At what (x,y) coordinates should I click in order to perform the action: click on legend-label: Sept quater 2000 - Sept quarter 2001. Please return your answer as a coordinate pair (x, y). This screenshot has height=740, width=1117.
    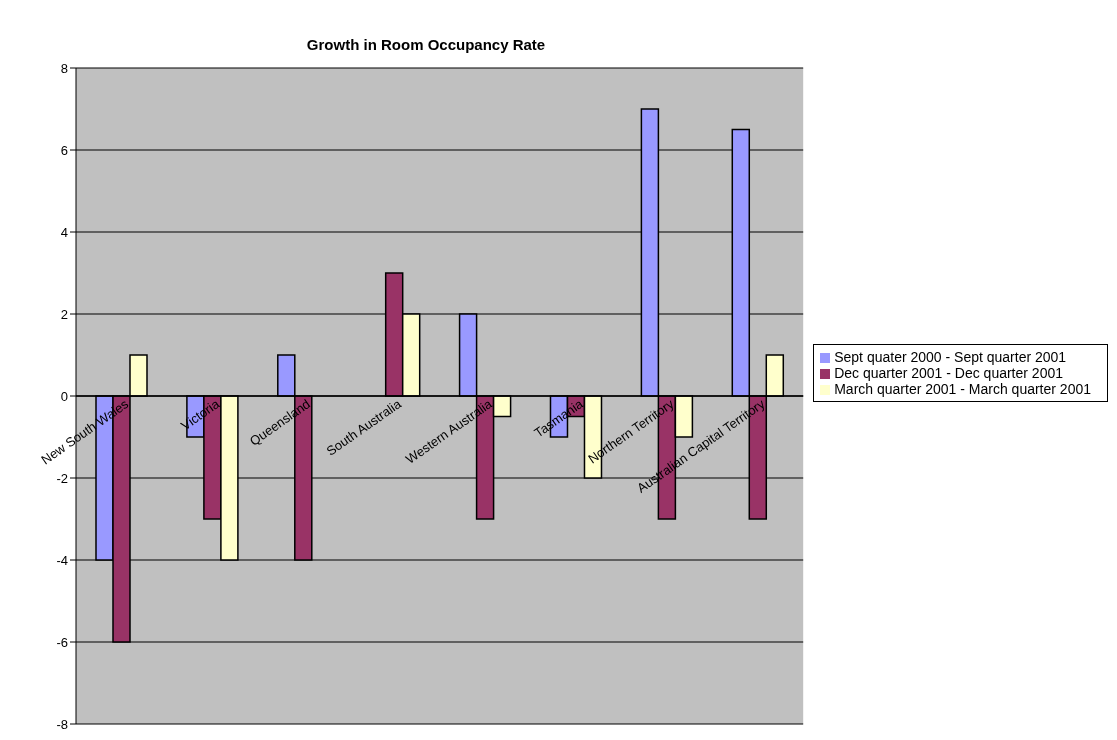
    Looking at the image, I should click on (950, 357).